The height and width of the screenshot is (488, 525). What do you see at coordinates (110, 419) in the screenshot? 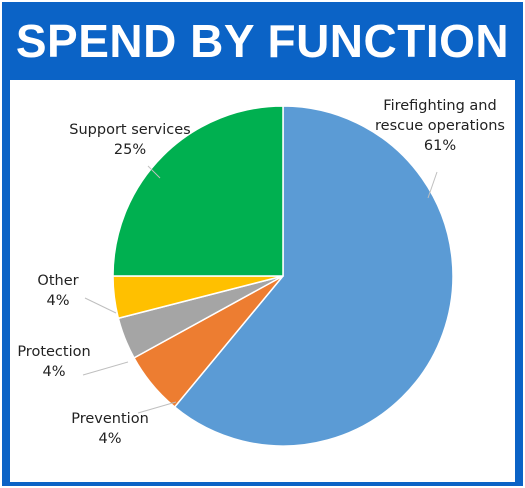
I see `slice-name-1: Prevention` at bounding box center [110, 419].